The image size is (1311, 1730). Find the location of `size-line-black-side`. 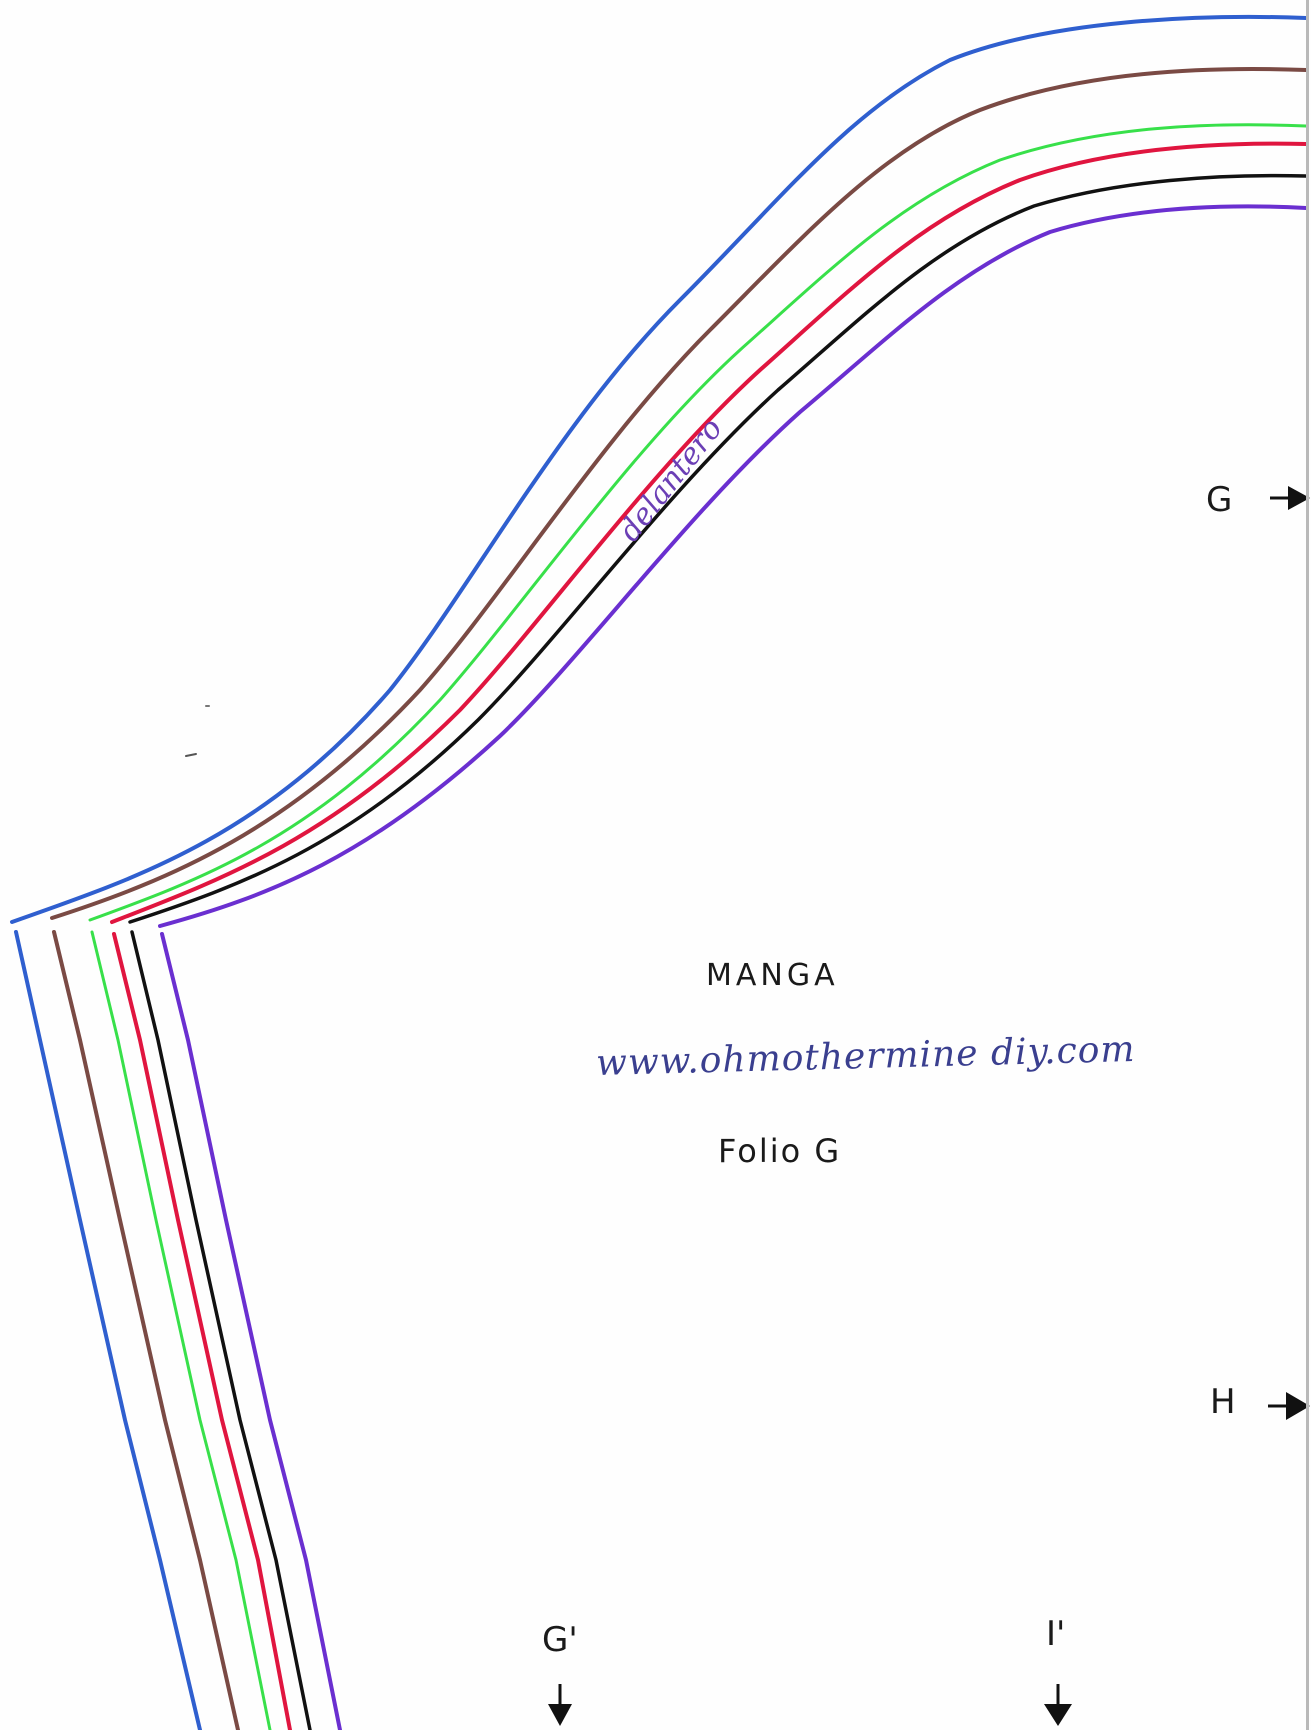

size-line-black-side is located at coordinates (221, 1330).